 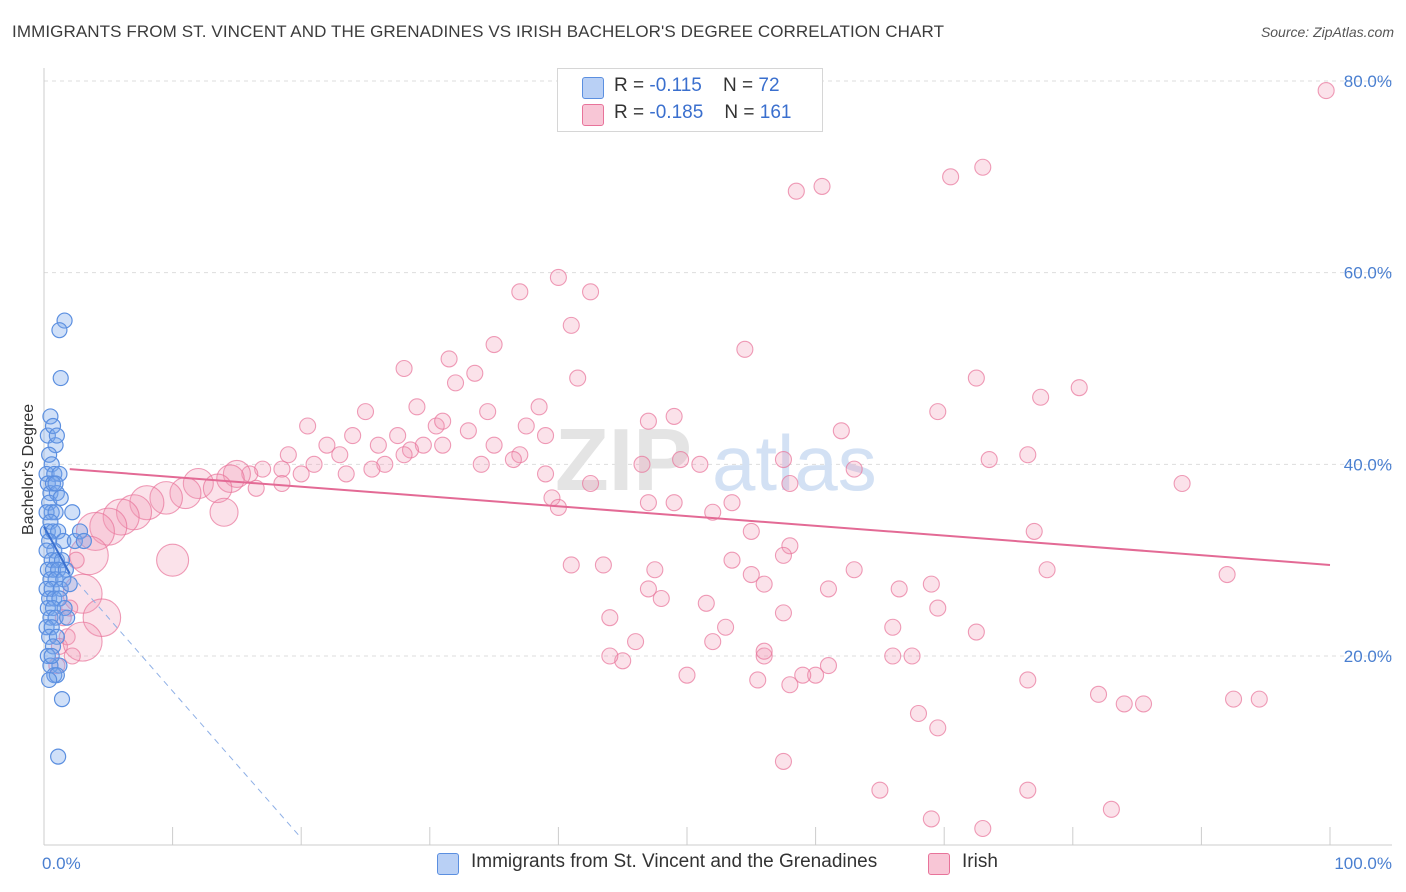 I want to click on legend-r-value: -0.115, so click(x=675, y=85).